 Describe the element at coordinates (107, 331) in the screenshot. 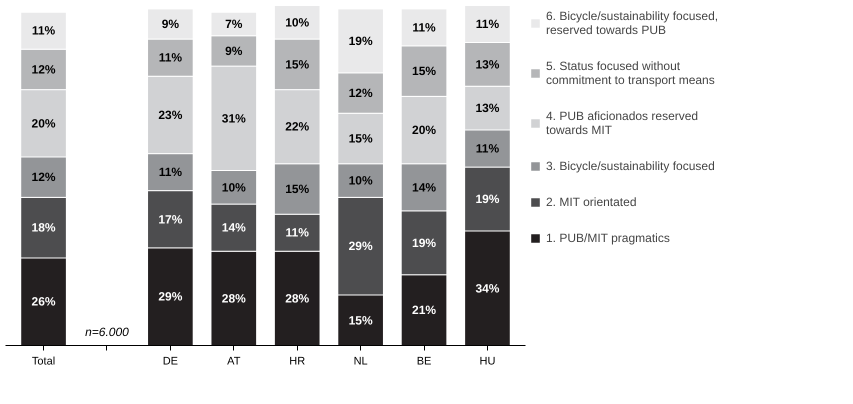

I see `annotation: n=6.000` at that location.